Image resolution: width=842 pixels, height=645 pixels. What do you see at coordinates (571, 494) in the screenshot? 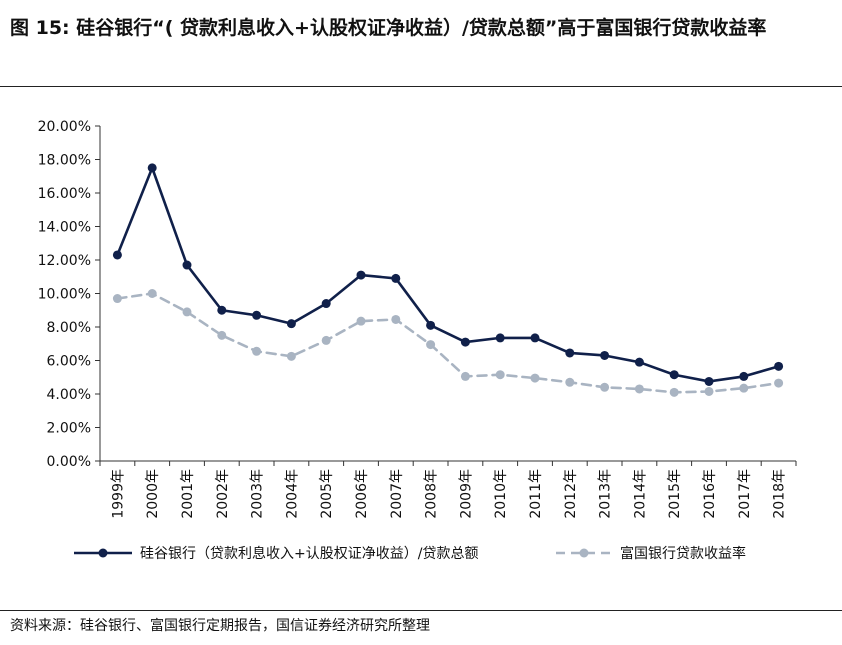
I see `x-tick-label: 2012年` at bounding box center [571, 494].